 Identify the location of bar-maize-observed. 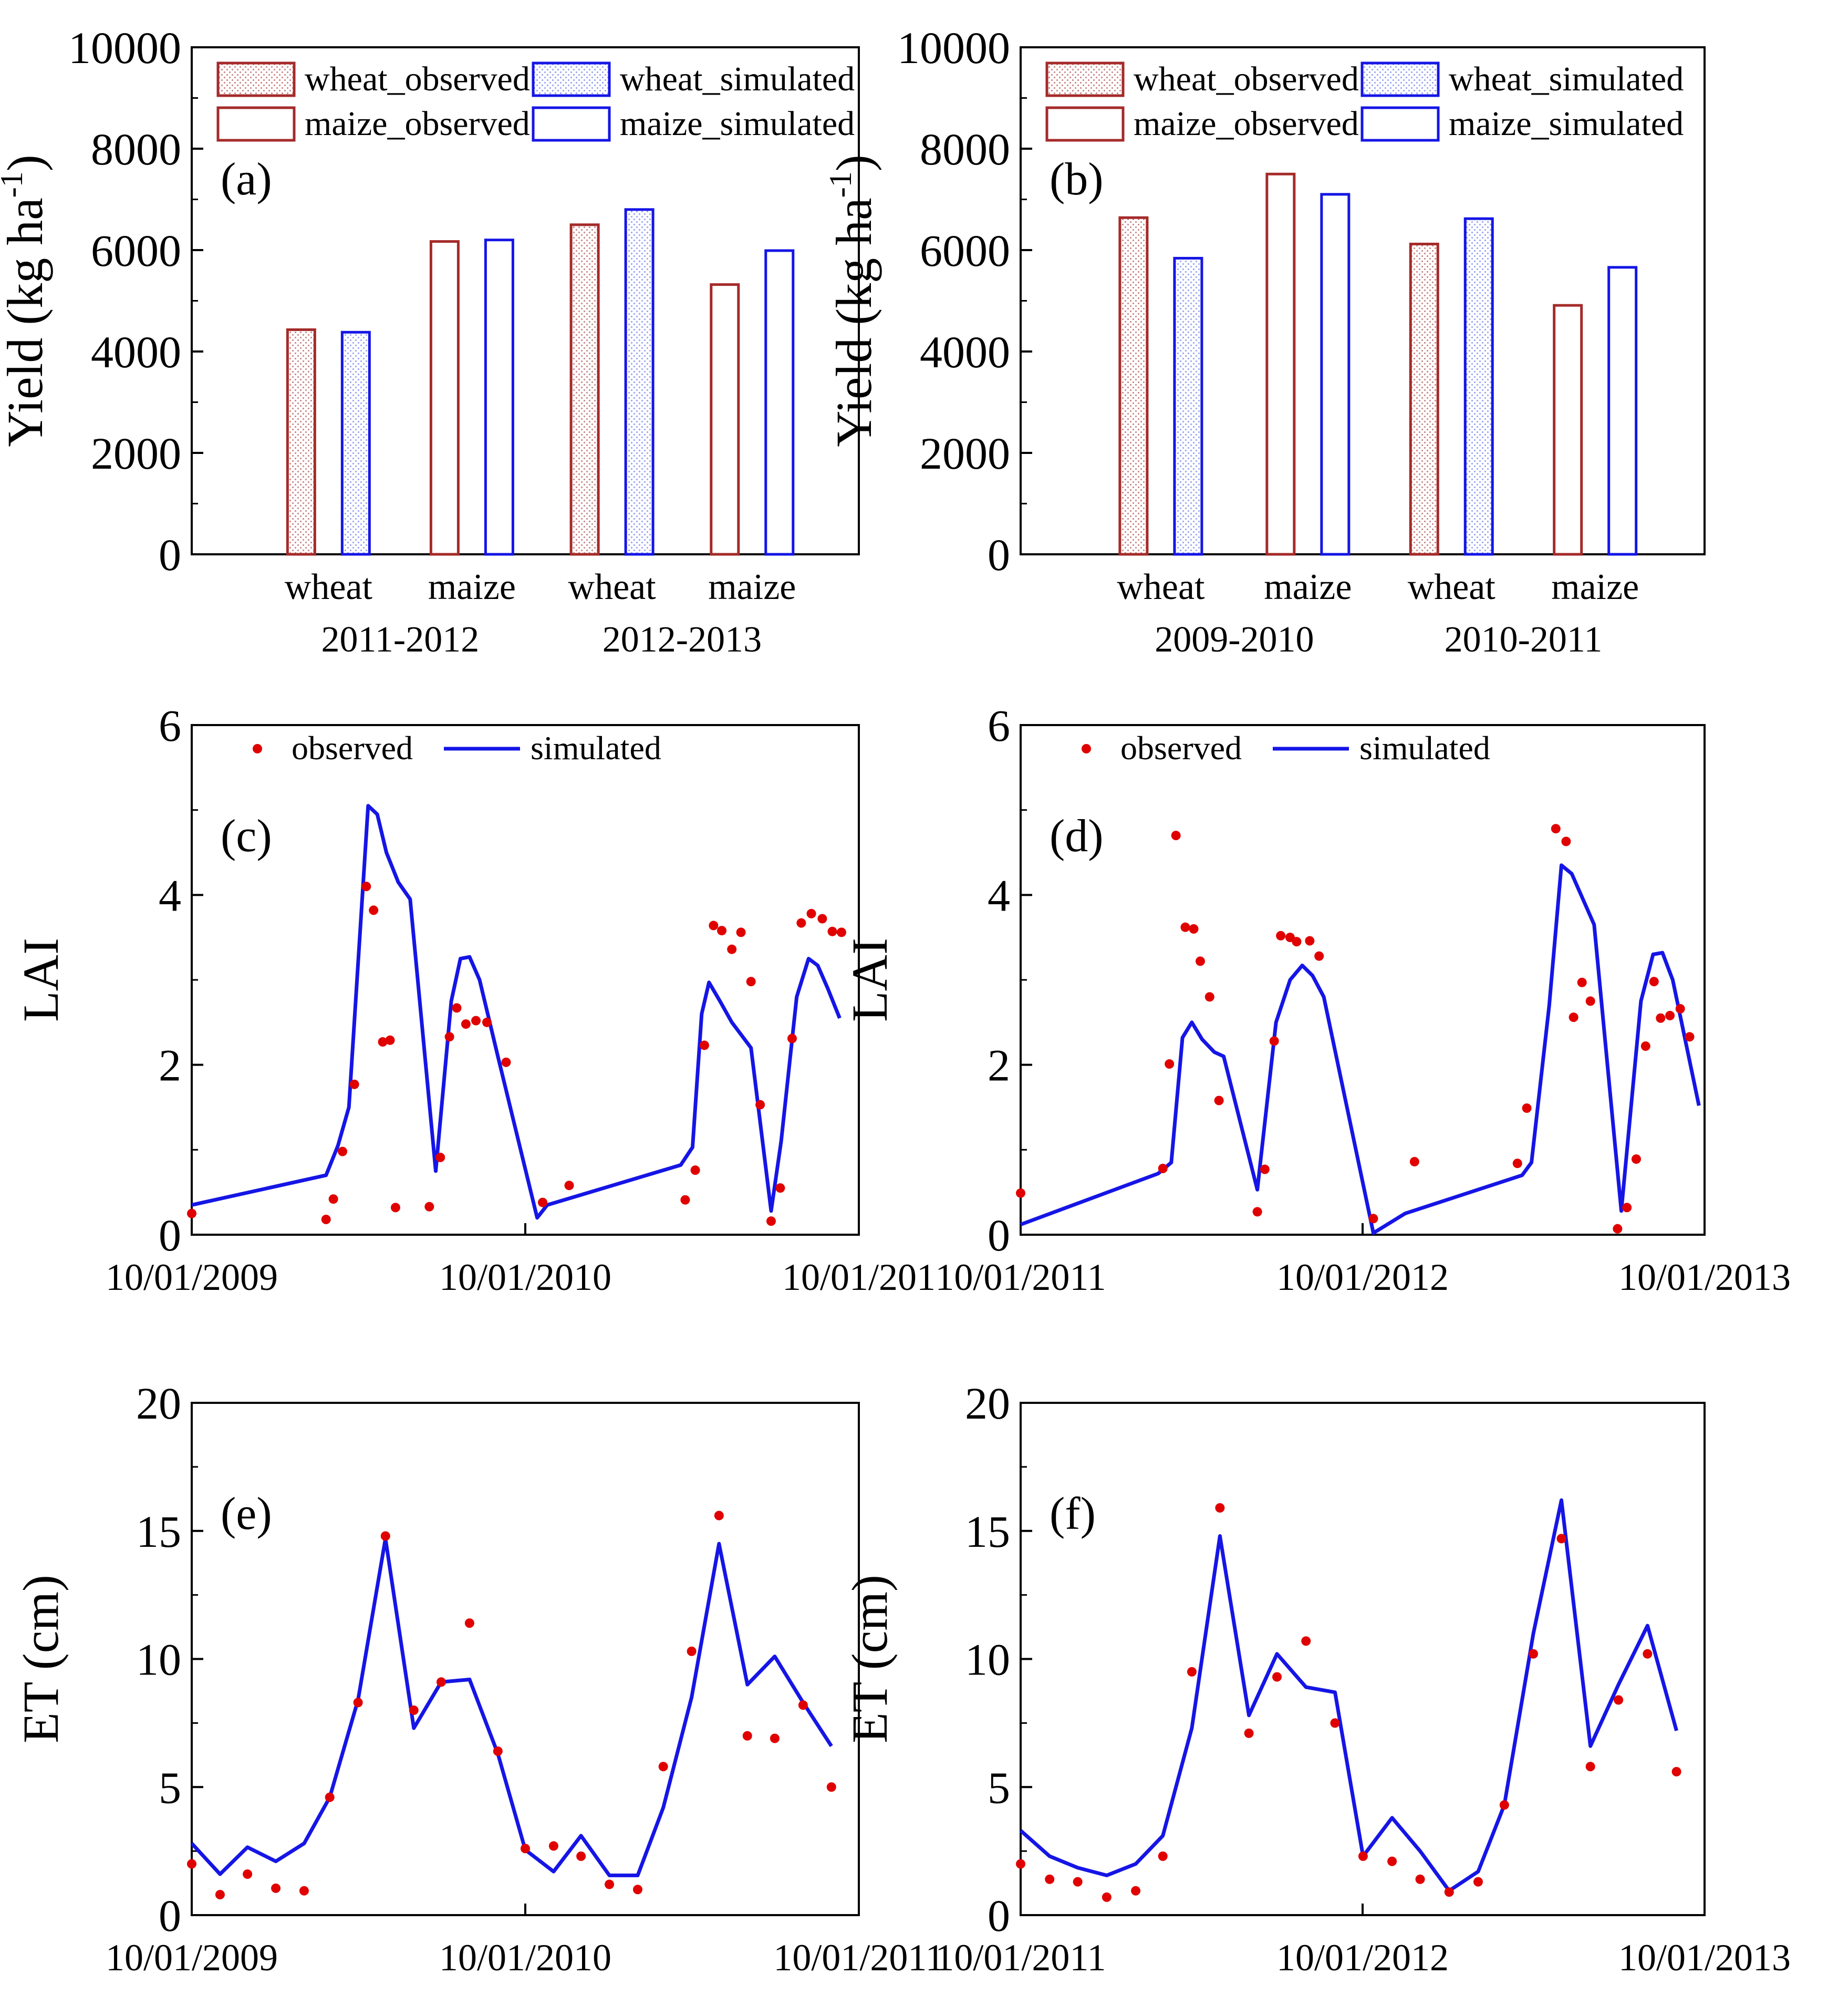
(725, 419).